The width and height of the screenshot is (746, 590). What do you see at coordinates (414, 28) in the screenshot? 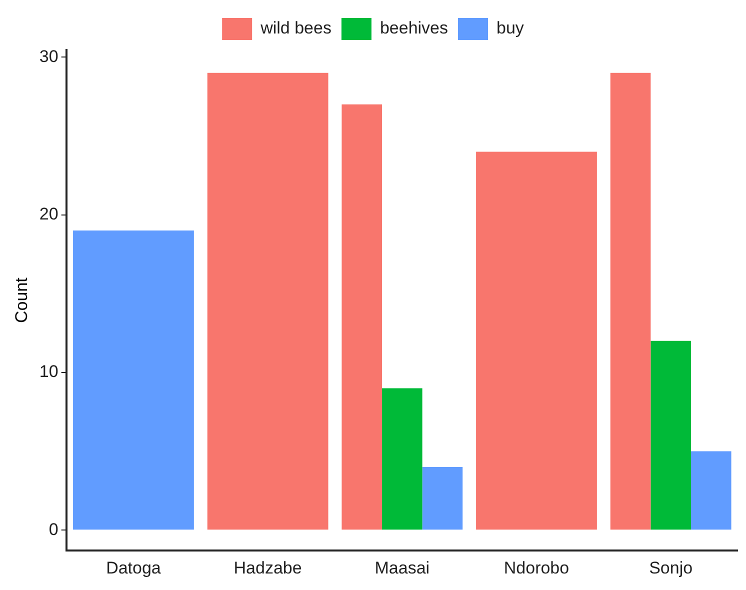
I see `legend-label: beehives` at bounding box center [414, 28].